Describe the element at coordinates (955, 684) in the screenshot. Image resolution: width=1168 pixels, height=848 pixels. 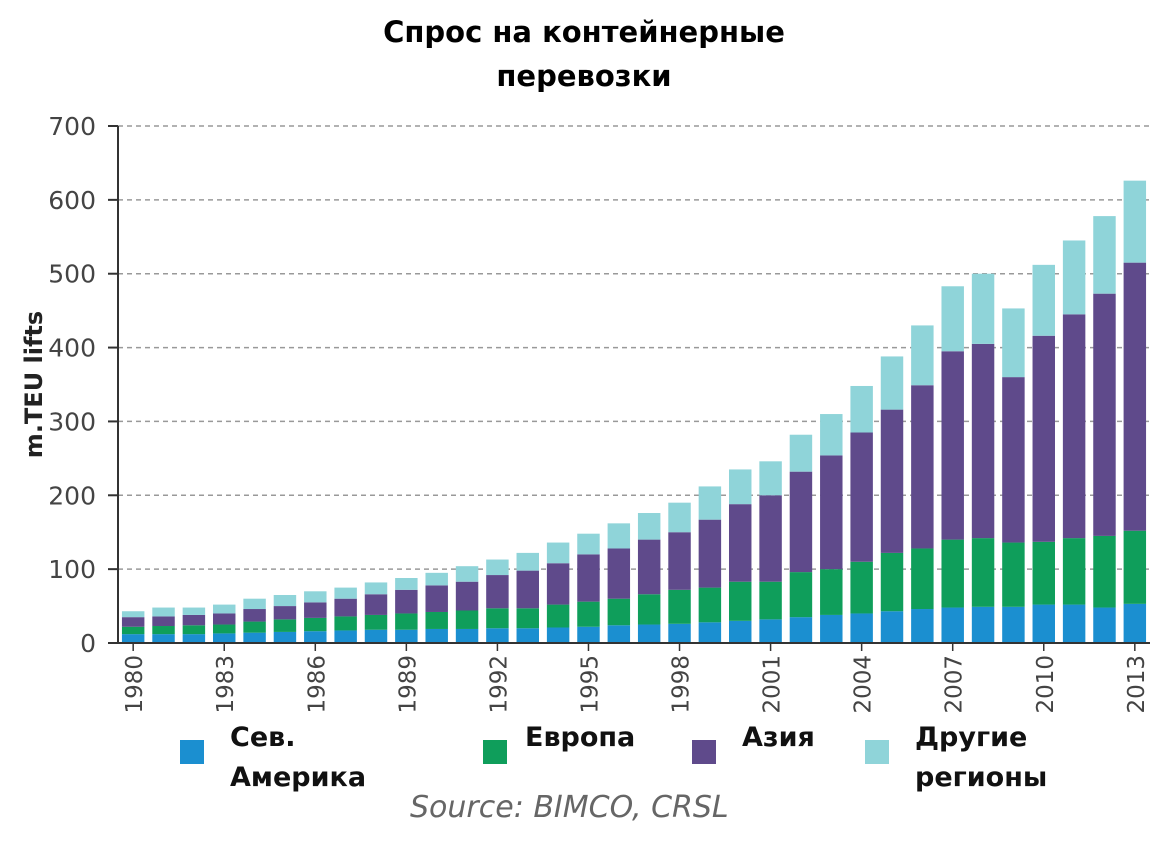
I see `x-tick-label: 2007` at that location.